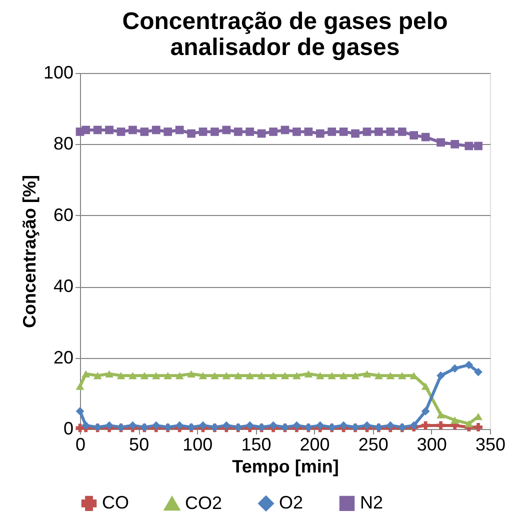 The height and width of the screenshot is (531, 531). What do you see at coordinates (80, 444) in the screenshot?
I see `x-tick-label: 0` at bounding box center [80, 444].